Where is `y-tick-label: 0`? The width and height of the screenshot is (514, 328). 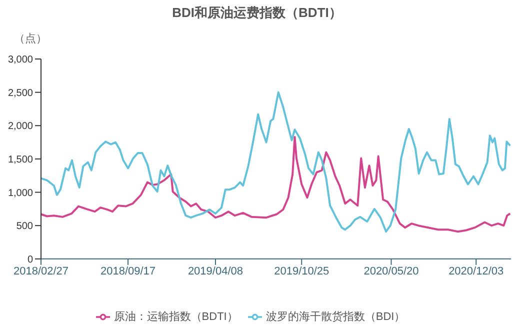
y-tick-label: 0 is located at coordinates (30, 260).